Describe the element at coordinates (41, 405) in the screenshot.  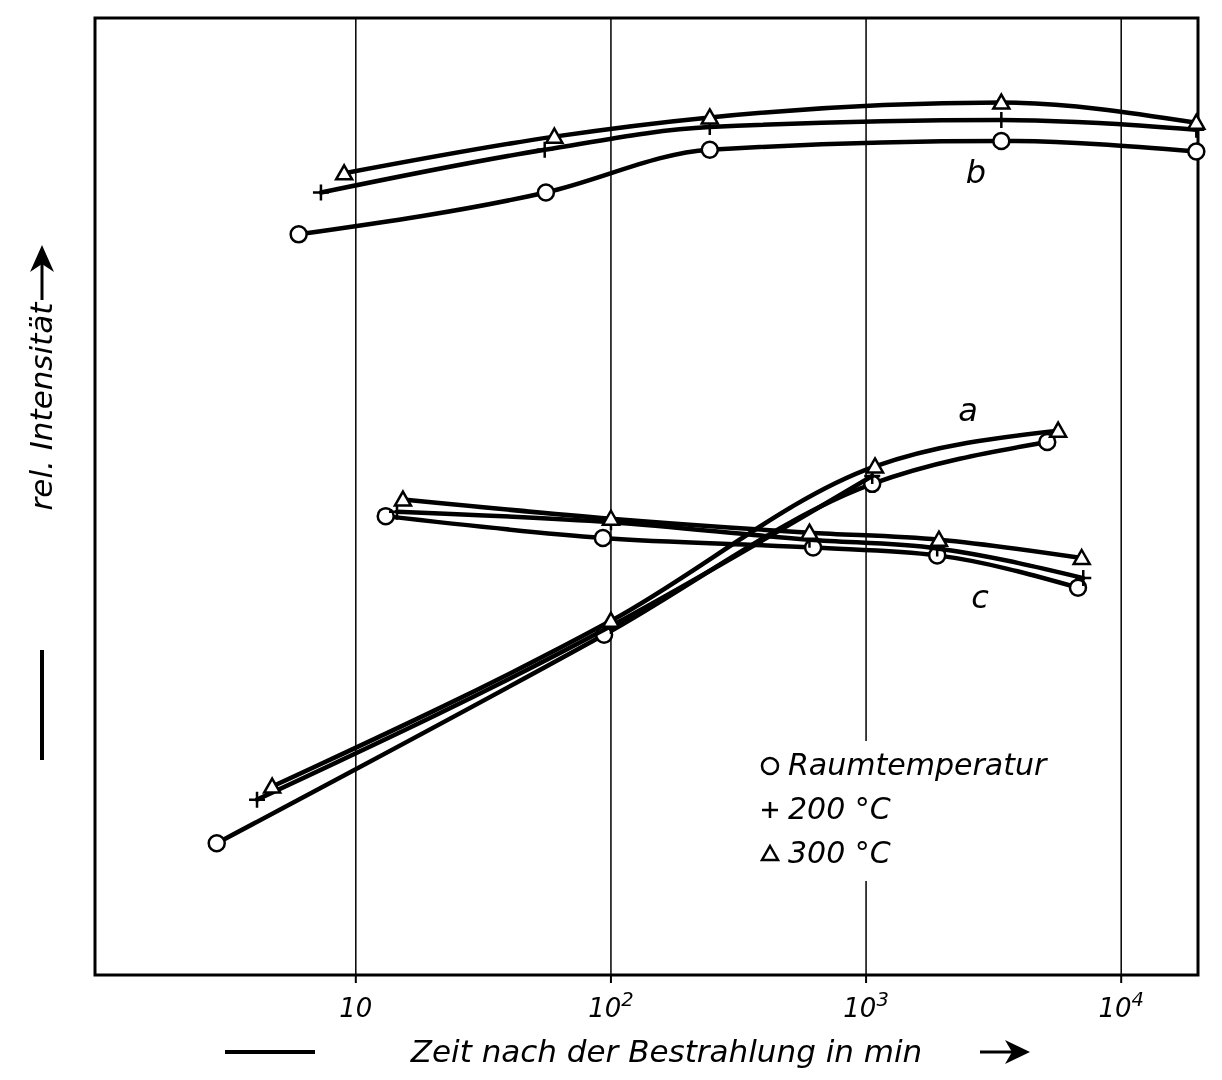
I see `y-axis-title: rel. Intensität` at that location.